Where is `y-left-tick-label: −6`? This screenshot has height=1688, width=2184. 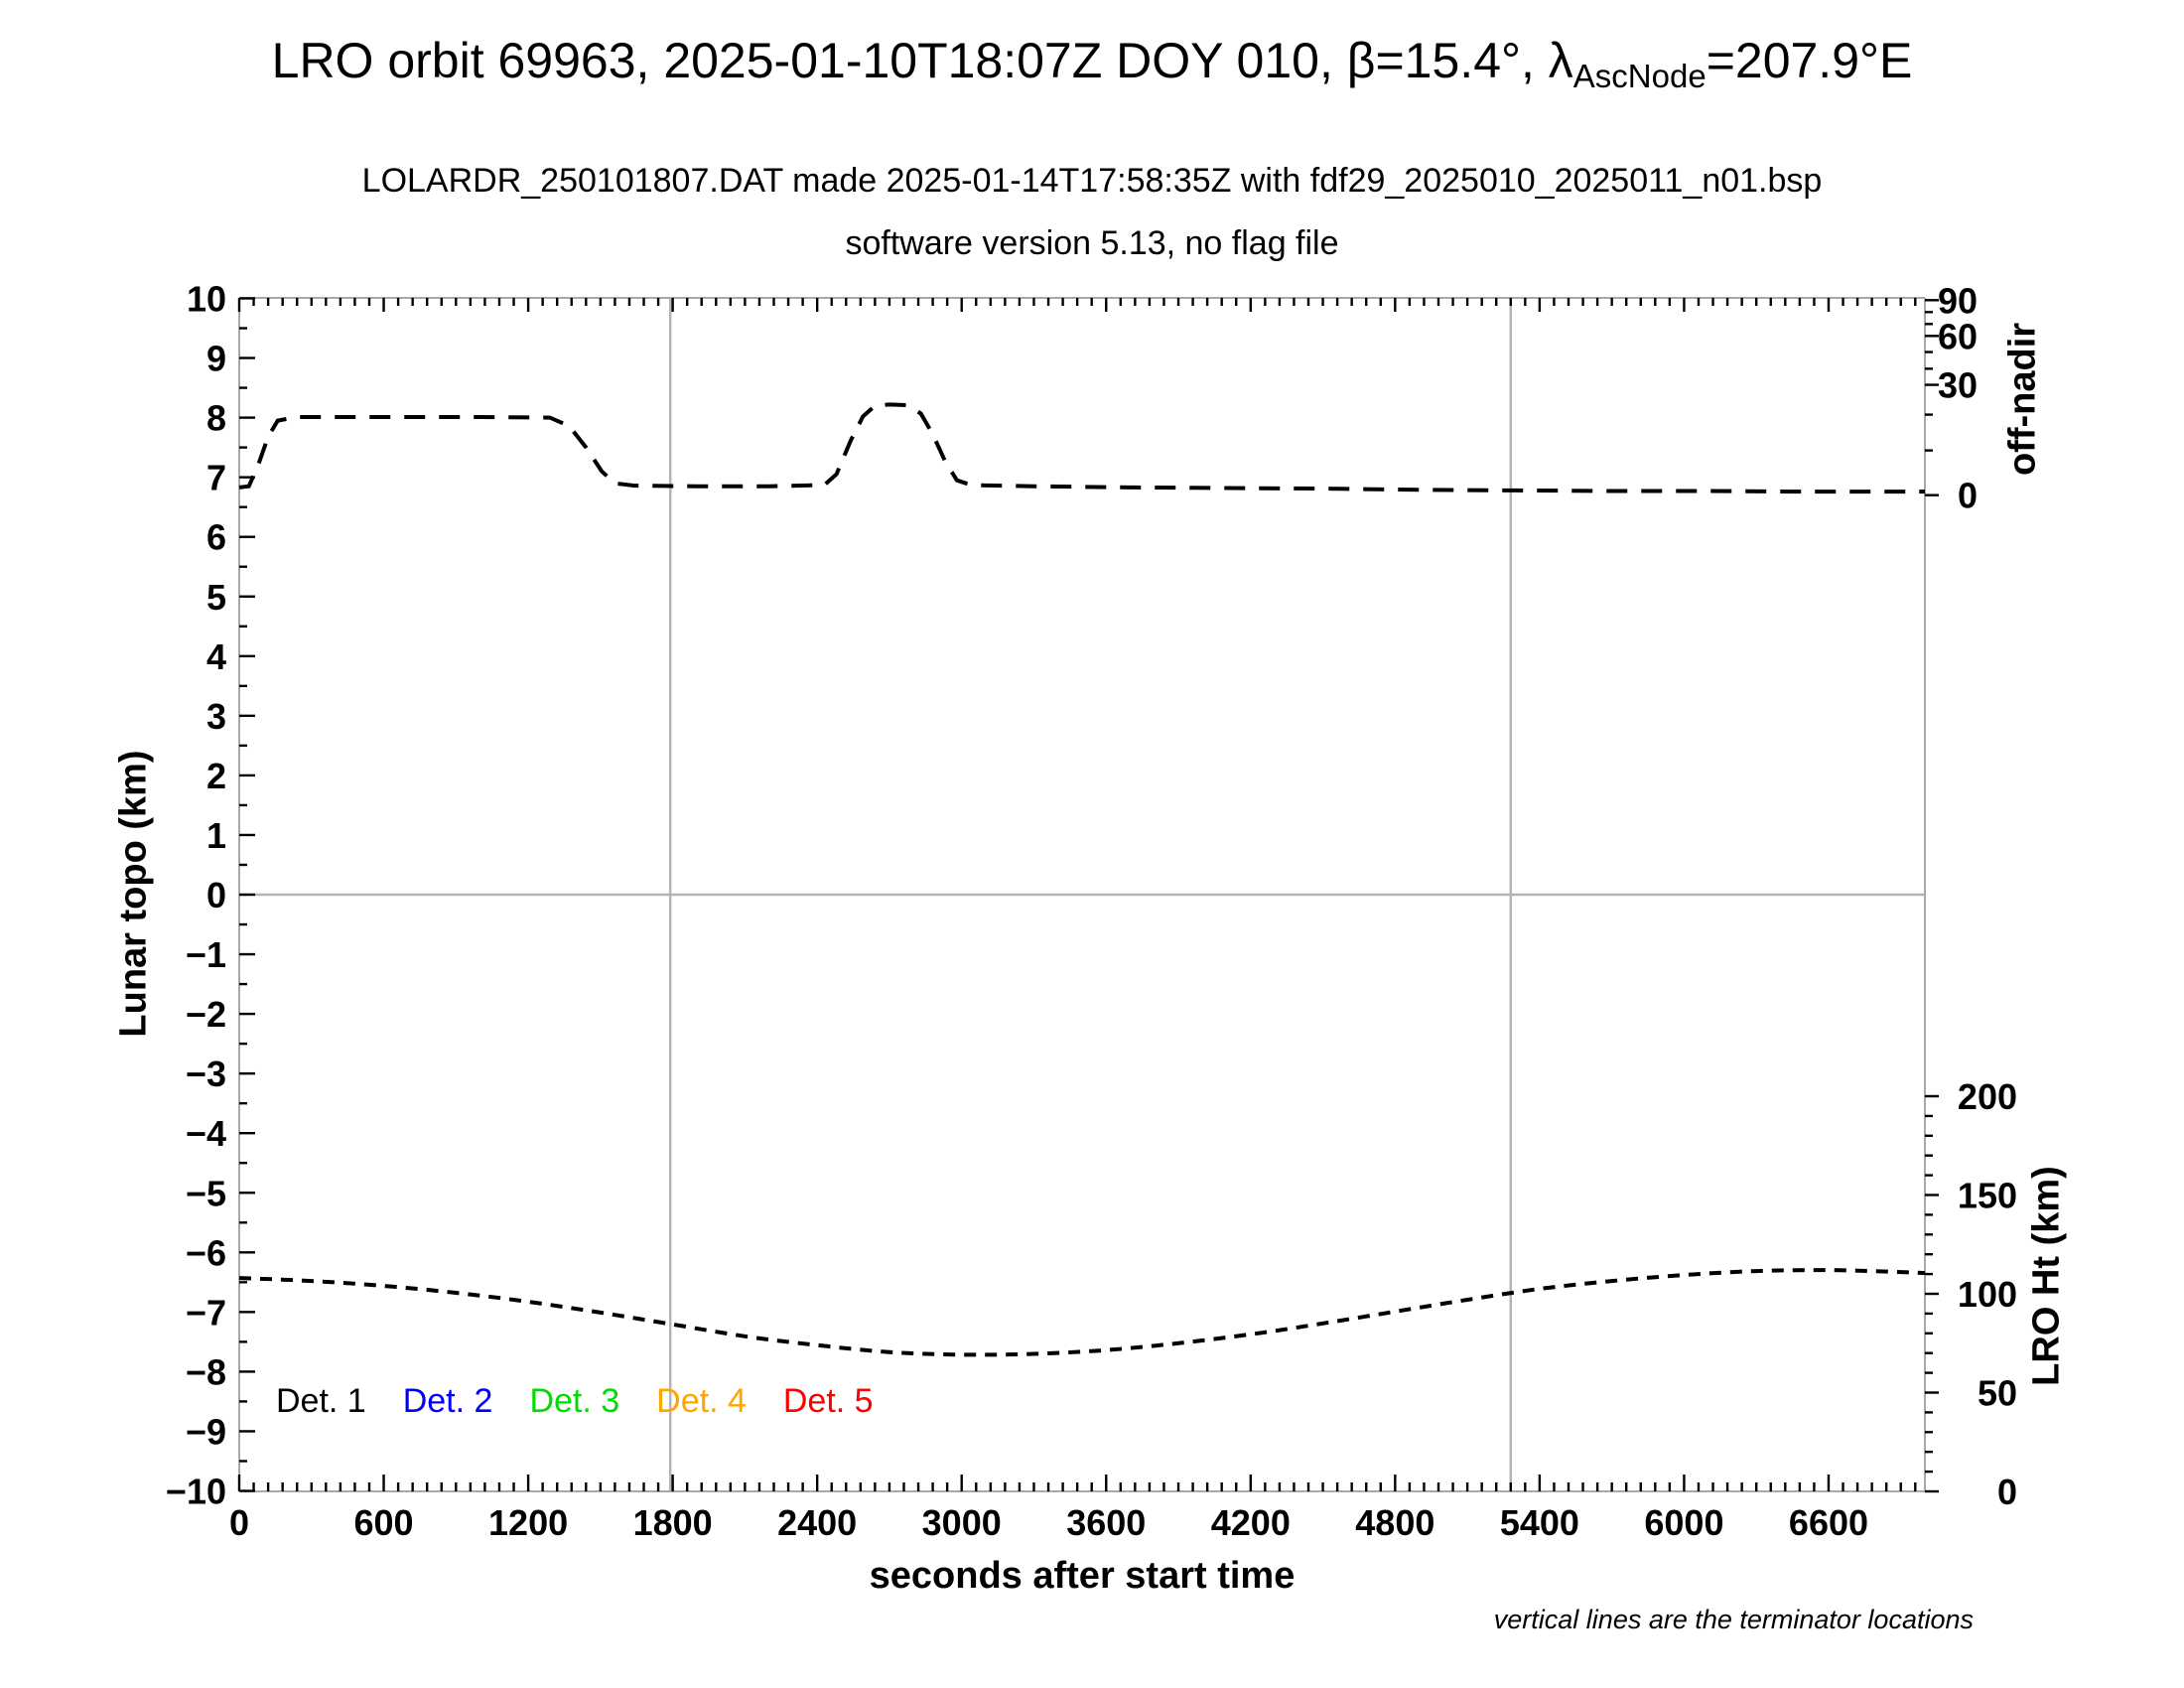
y-left-tick-label: −6 is located at coordinates (206, 1252).